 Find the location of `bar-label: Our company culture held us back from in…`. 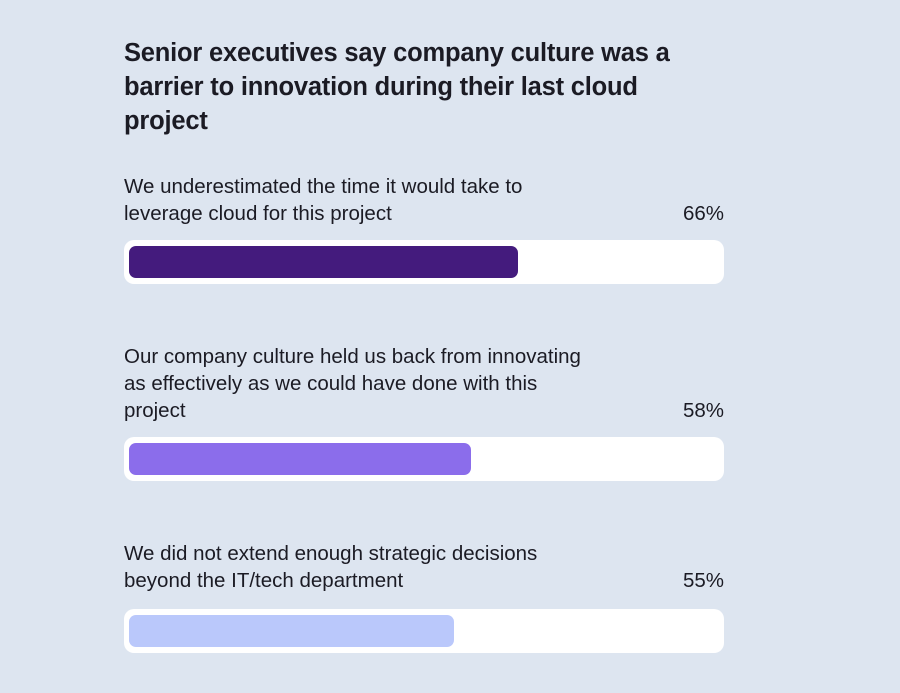

bar-label: Our company culture held us back from in… is located at coordinates (352, 383).